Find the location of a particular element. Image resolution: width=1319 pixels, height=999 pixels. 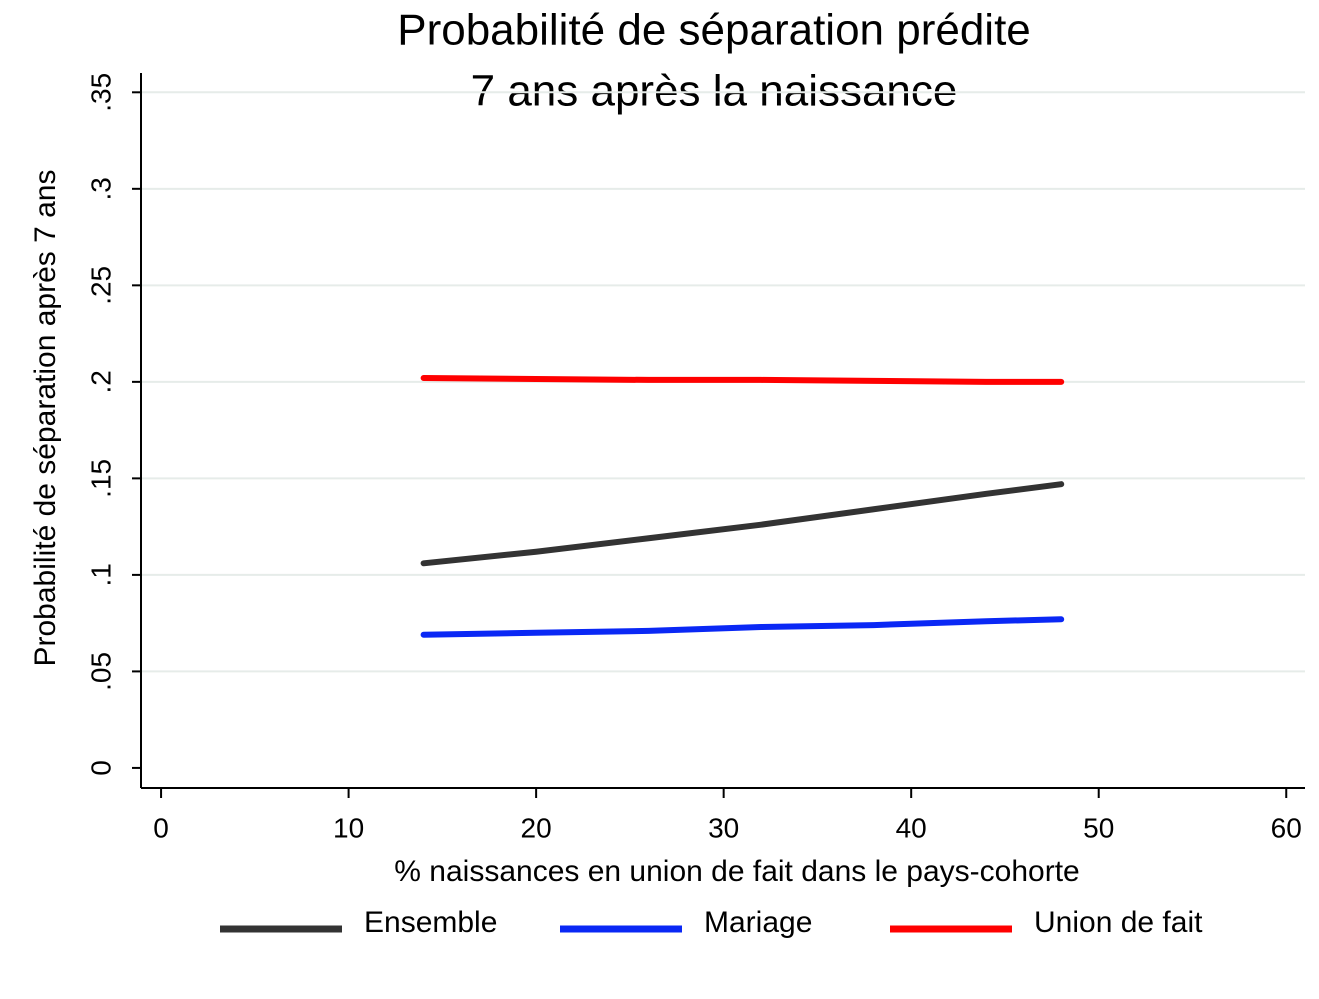

x-tick-label: 50 is located at coordinates (1098, 827).